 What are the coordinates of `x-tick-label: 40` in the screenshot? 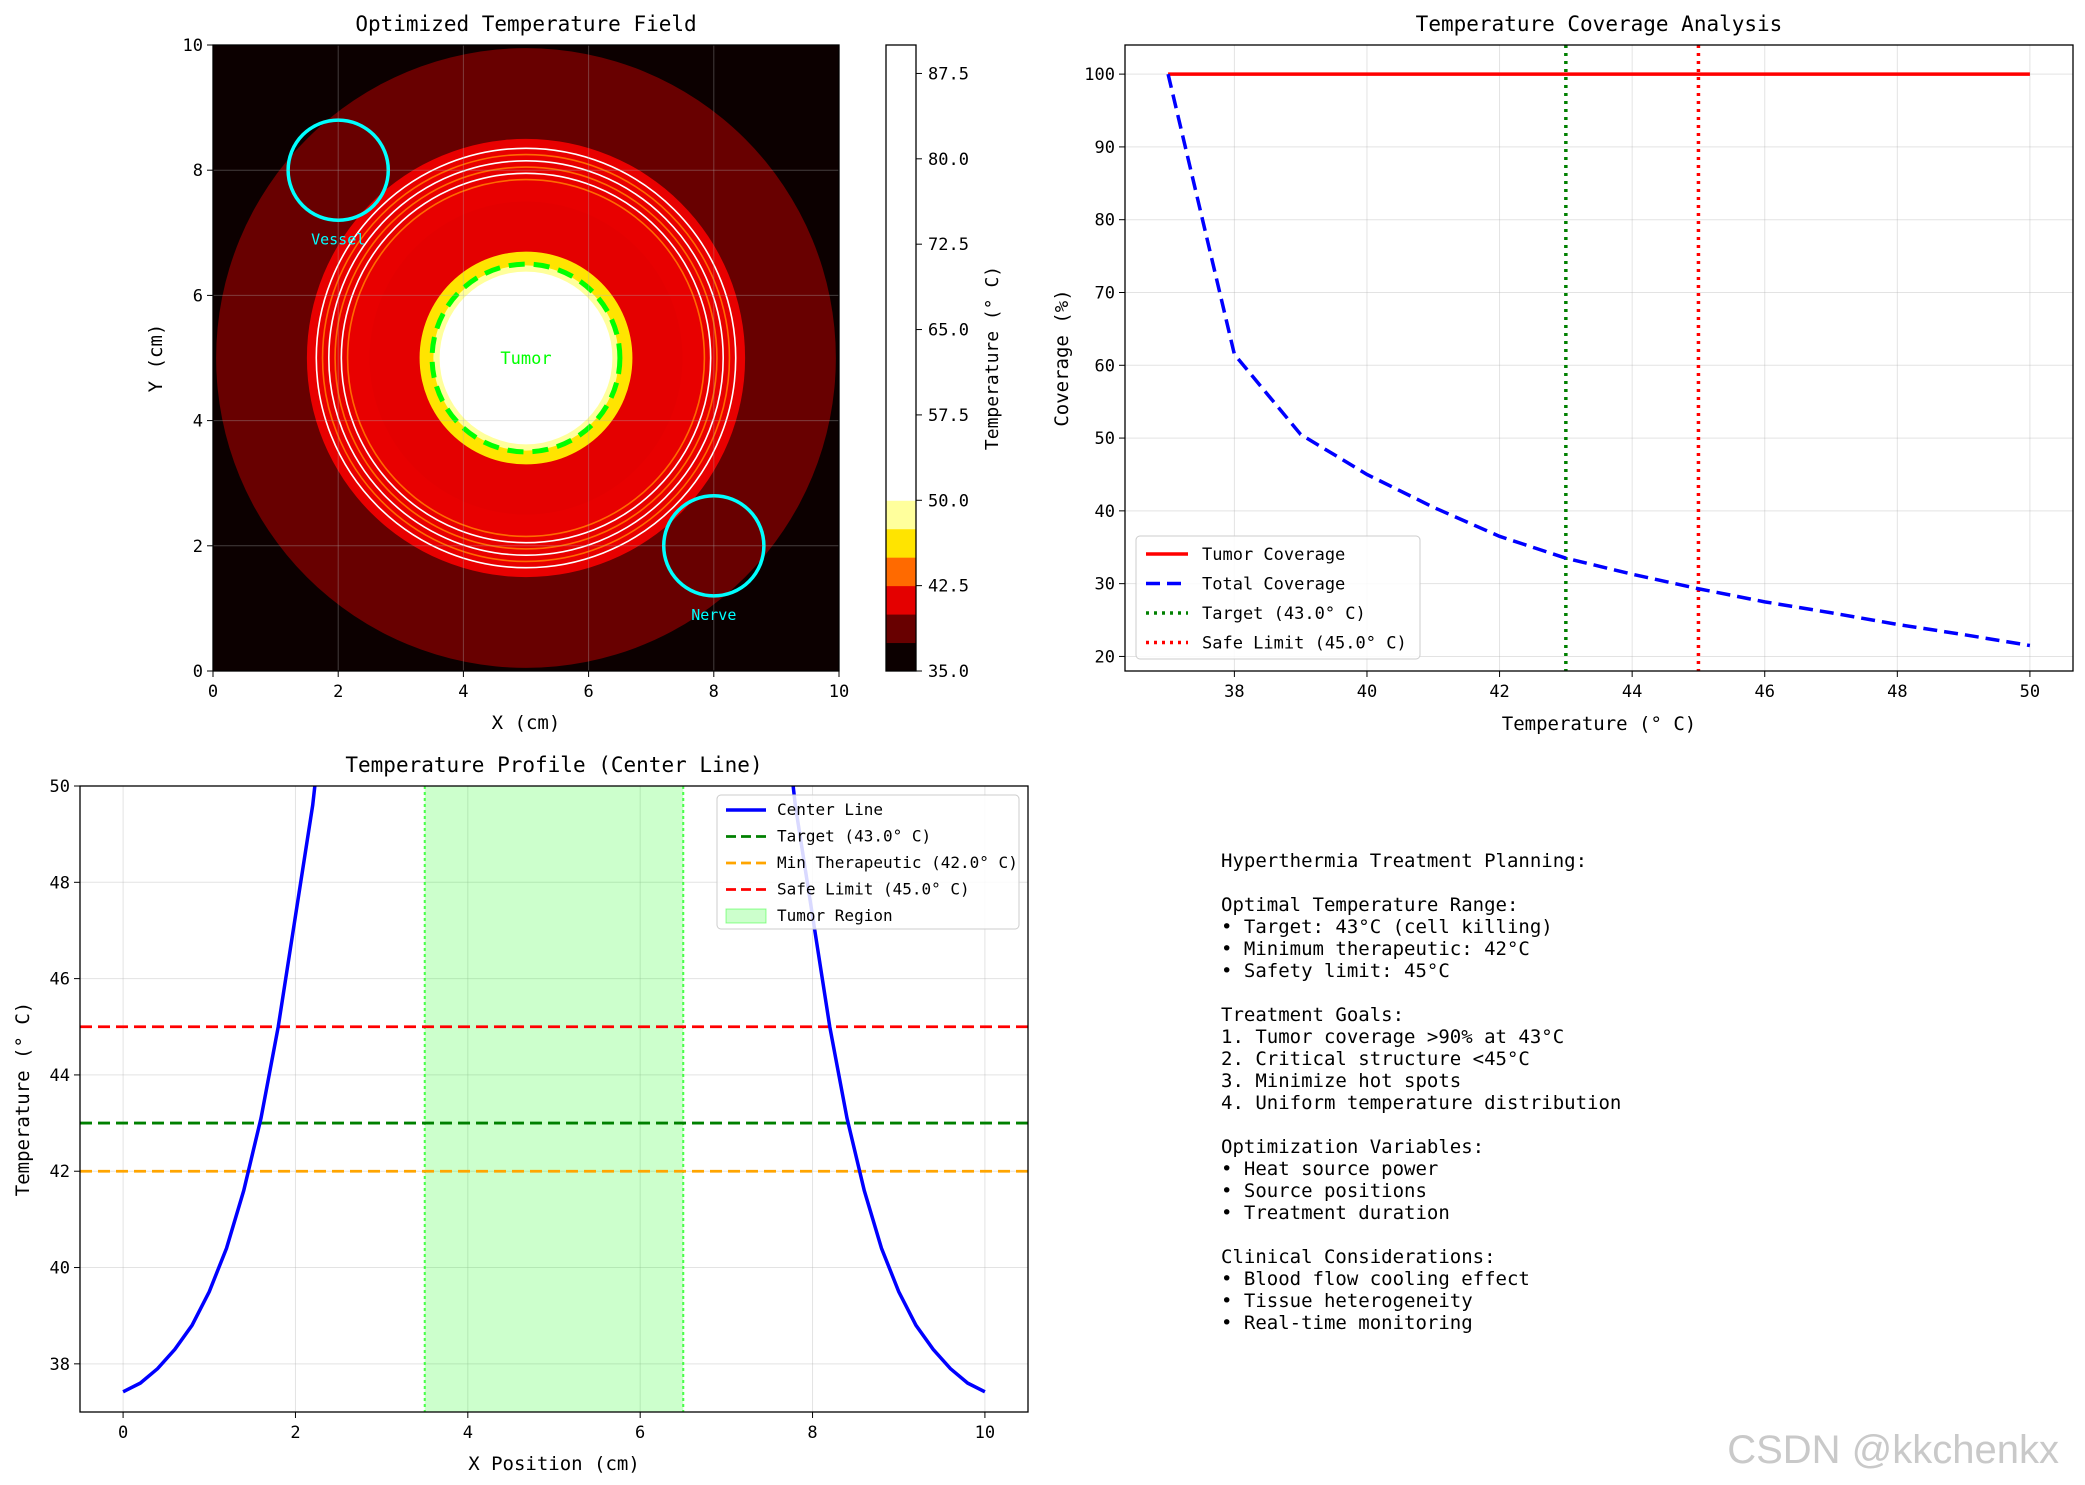 It's located at (1367, 692).